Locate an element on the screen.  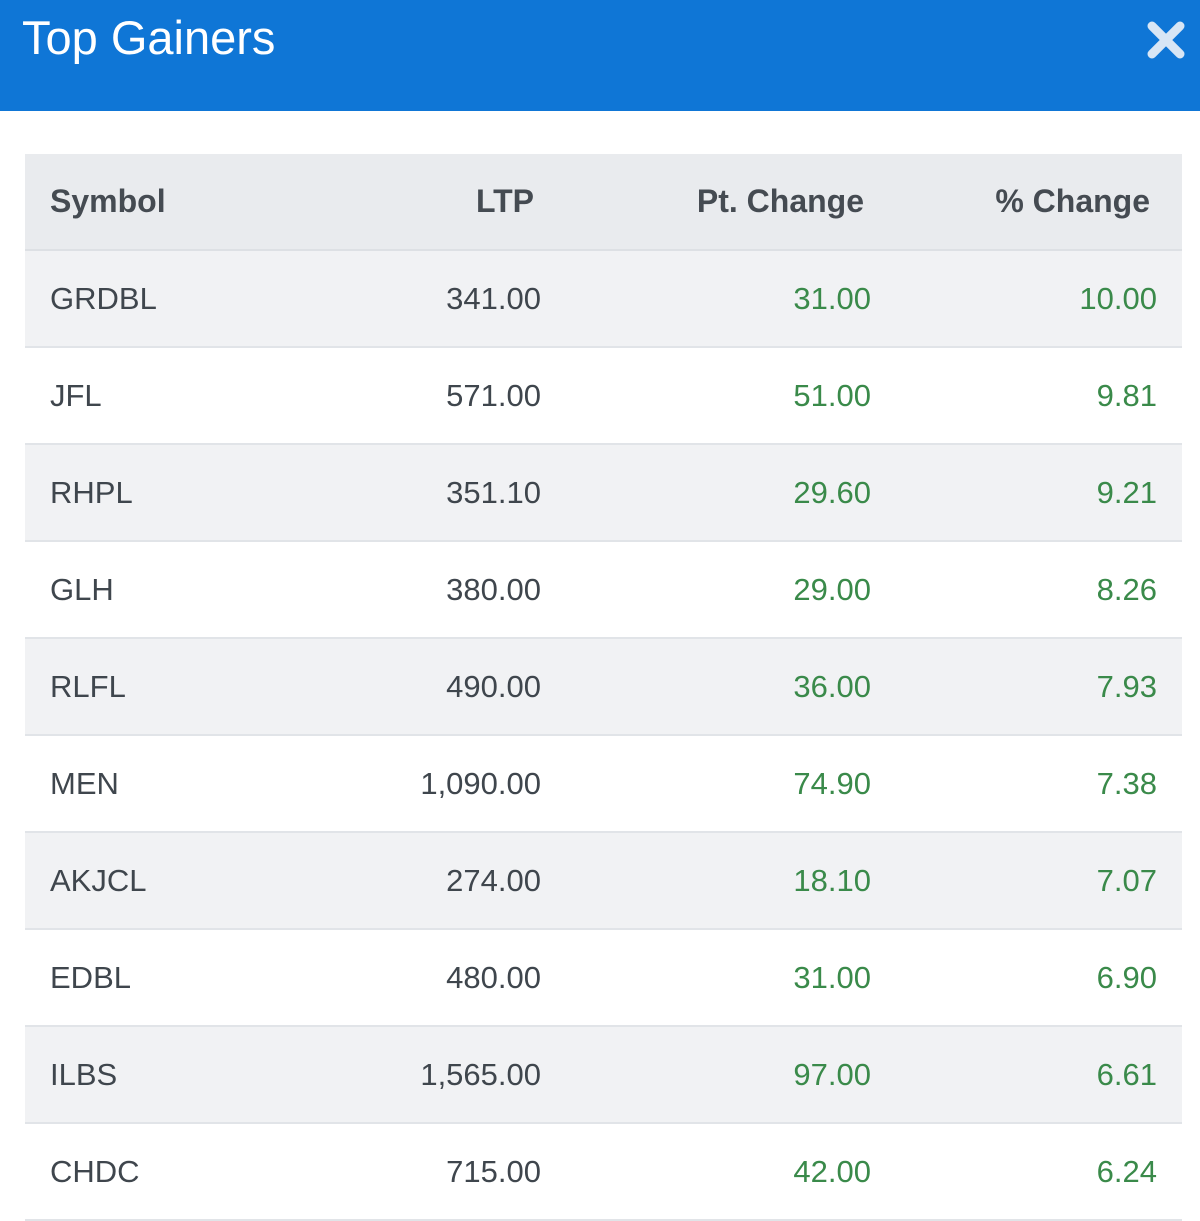
table-row: JFL 571.00 51.00 9.81 is located at coordinates (603, 396).